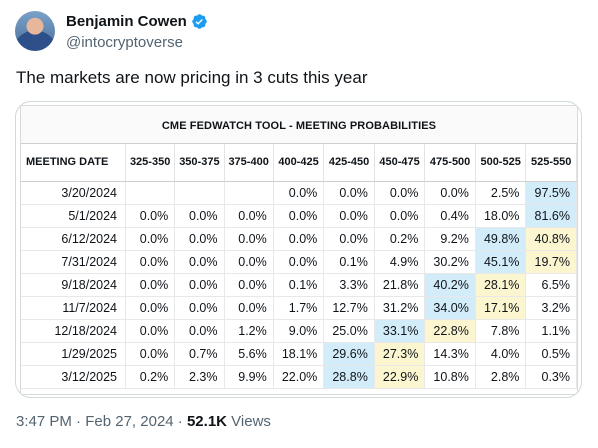  Describe the element at coordinates (400, 331) in the screenshot. I see `probability-cell: 33.1%` at that location.